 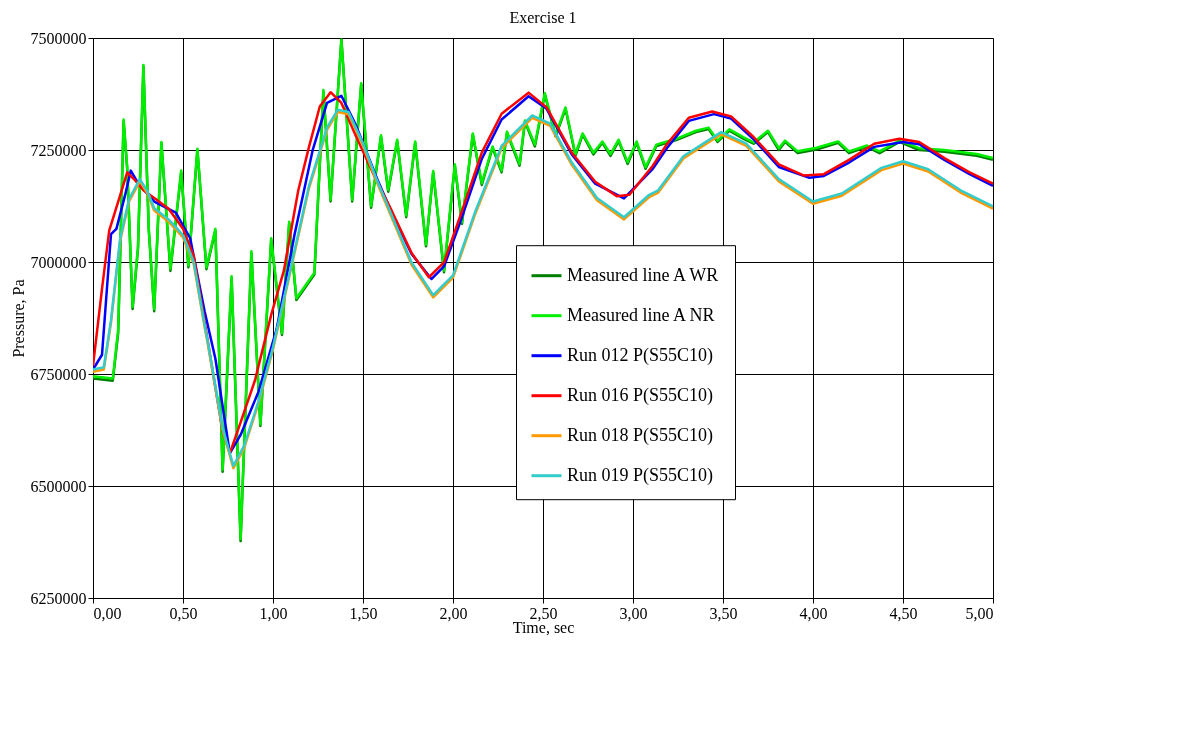 I want to click on x-tick-label: 1,00, so click(x=273, y=613).